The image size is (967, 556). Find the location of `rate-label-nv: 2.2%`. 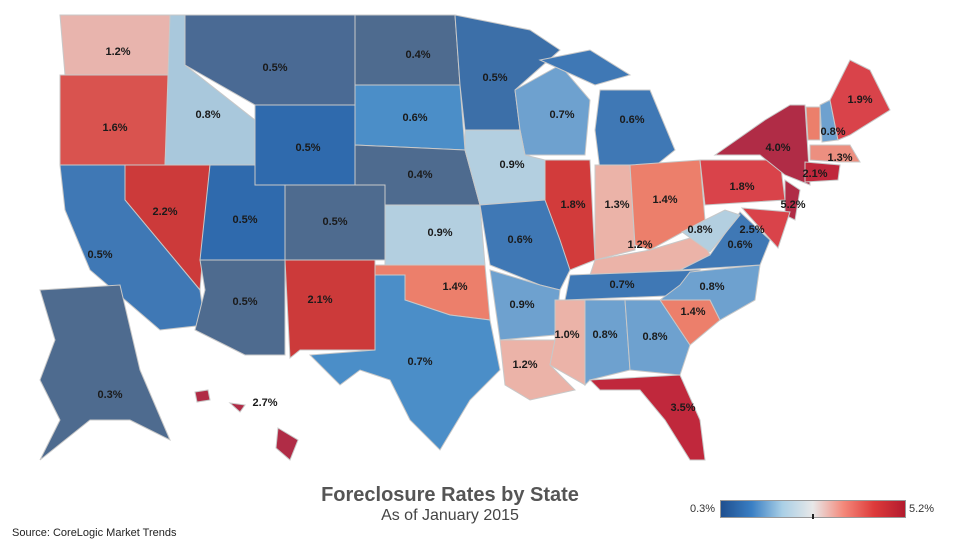

rate-label-nv: 2.2% is located at coordinates (164, 212).